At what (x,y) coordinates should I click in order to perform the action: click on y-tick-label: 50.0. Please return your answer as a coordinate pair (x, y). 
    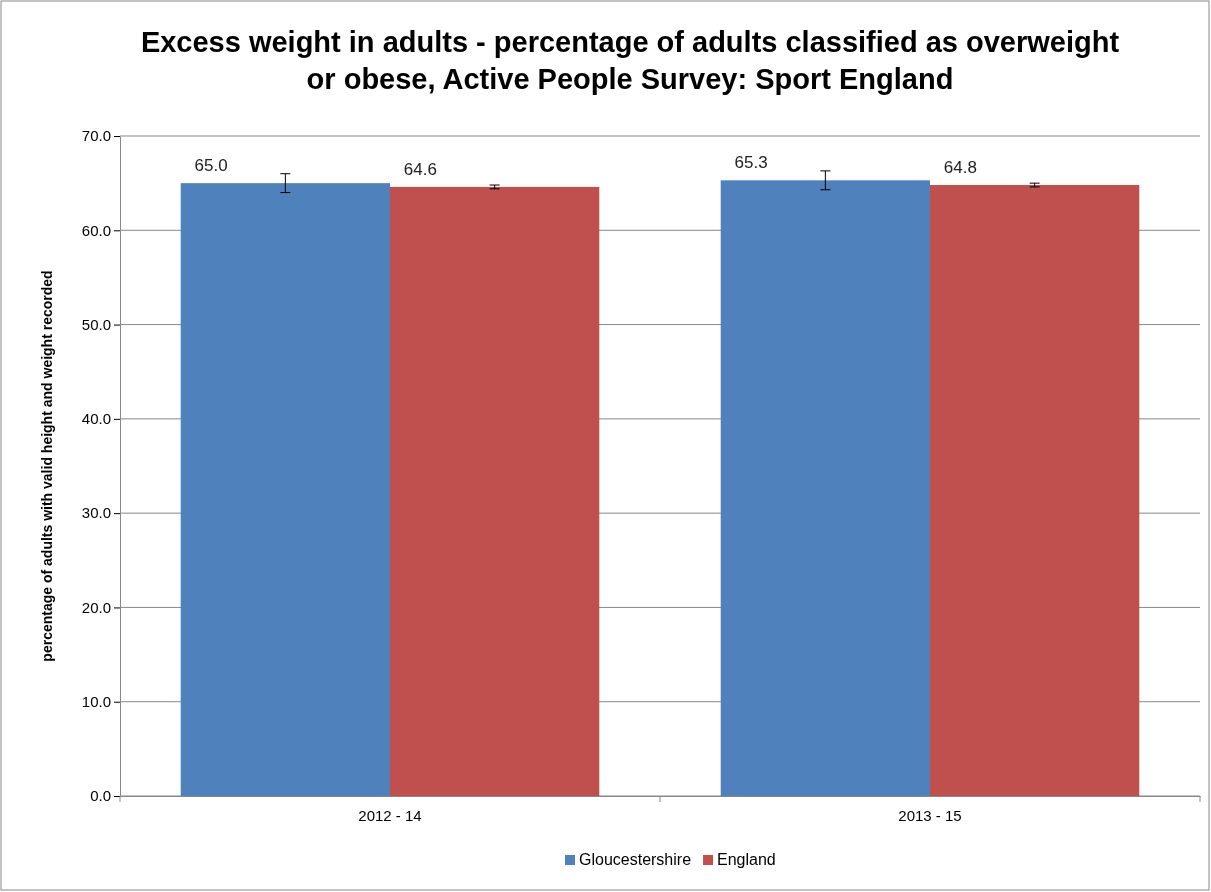
    Looking at the image, I should click on (96, 324).